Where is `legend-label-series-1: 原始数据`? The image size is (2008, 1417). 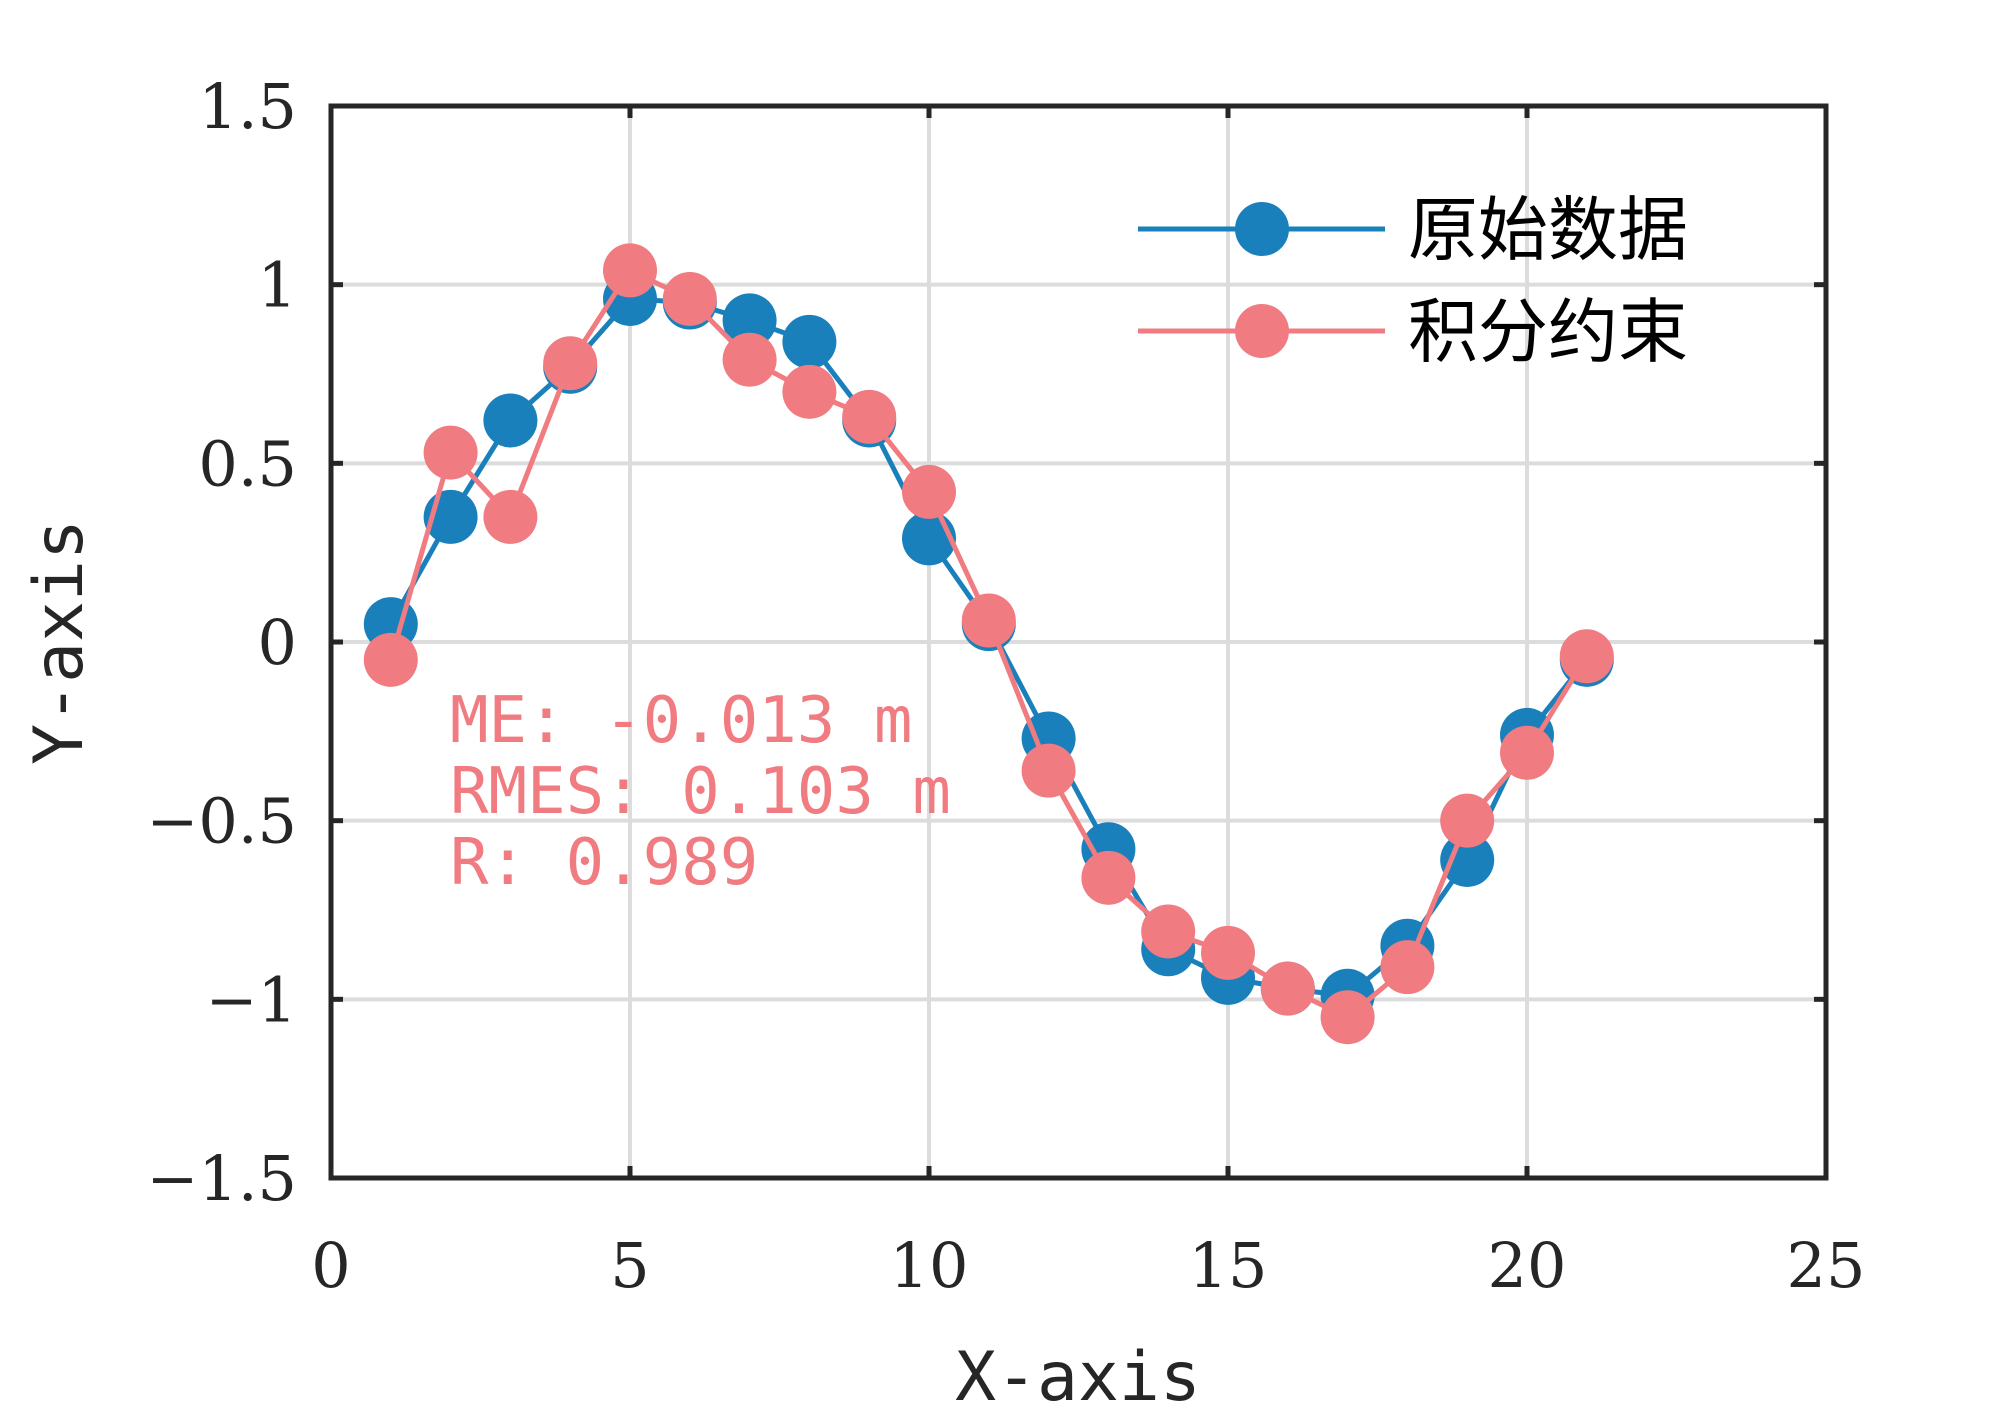
legend-label-series-1: 原始数据 is located at coordinates (1548, 230).